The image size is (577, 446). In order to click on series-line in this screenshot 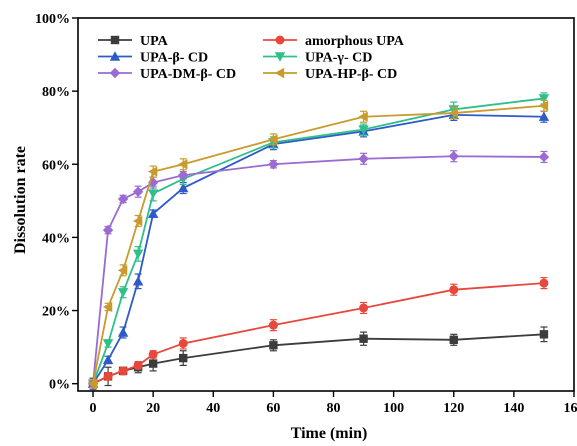, I will do `click(318, 359)`.